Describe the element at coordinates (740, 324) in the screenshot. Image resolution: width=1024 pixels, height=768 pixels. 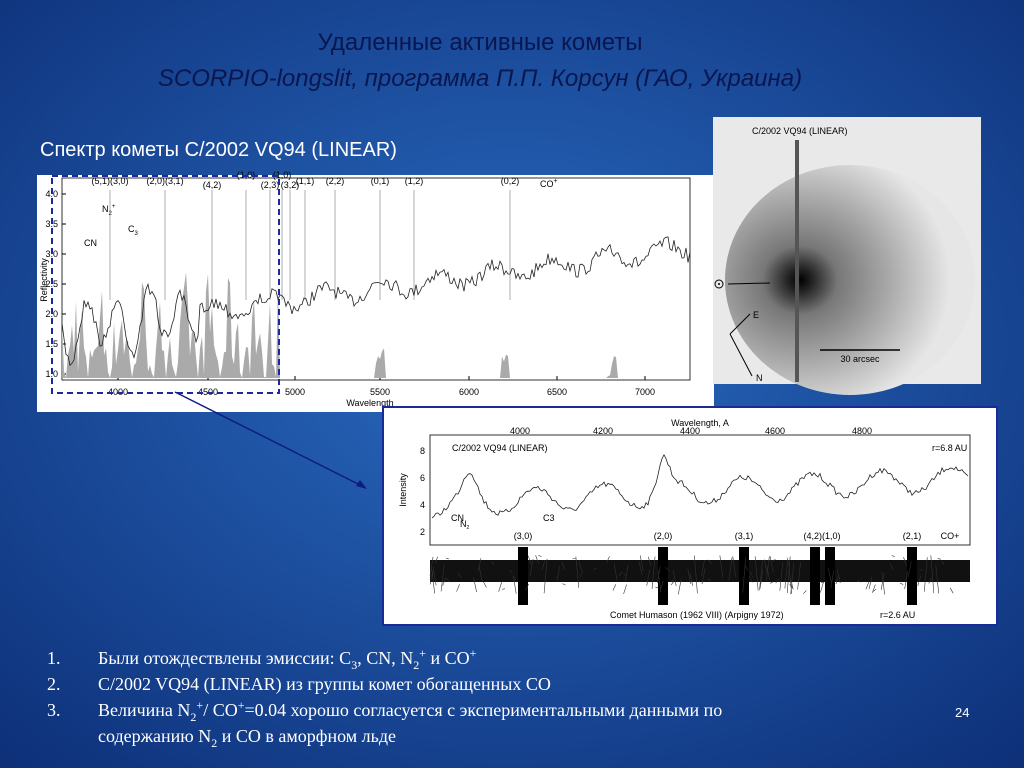
I see `east-arrow` at that location.